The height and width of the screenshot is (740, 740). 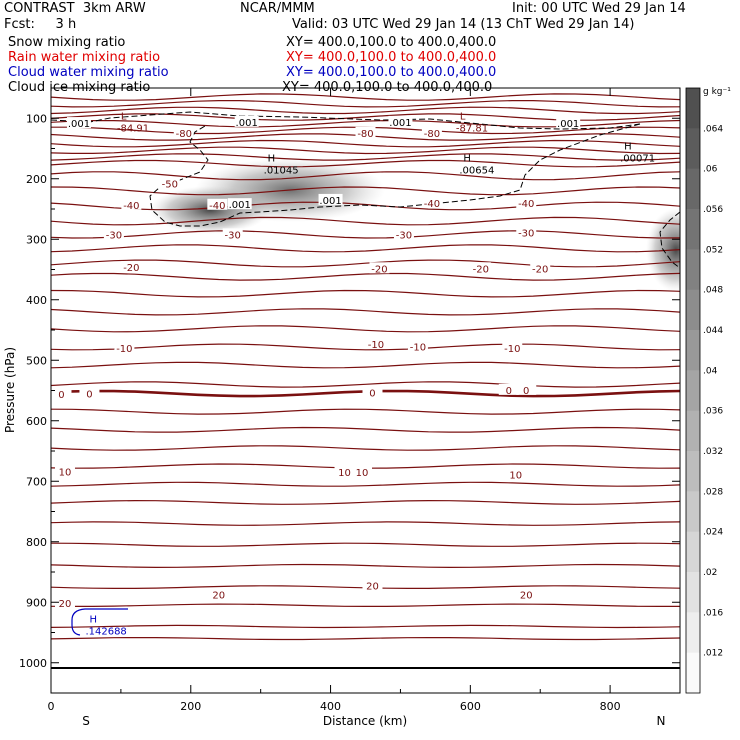 What do you see at coordinates (713, 129) in the screenshot?
I see `colorbar-tick-label: .064` at bounding box center [713, 129].